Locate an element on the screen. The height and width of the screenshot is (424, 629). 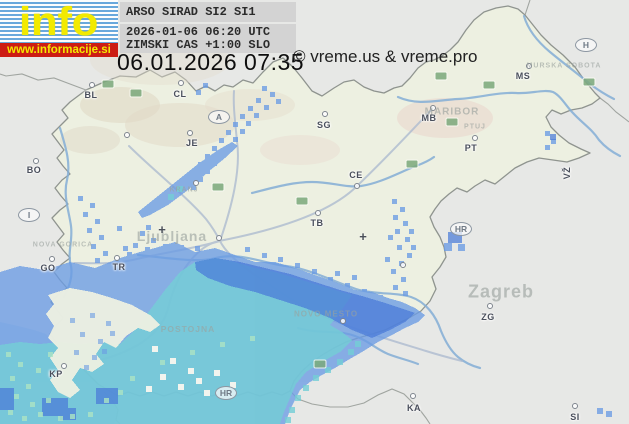
river-savinja is located at coordinates (343, 175).